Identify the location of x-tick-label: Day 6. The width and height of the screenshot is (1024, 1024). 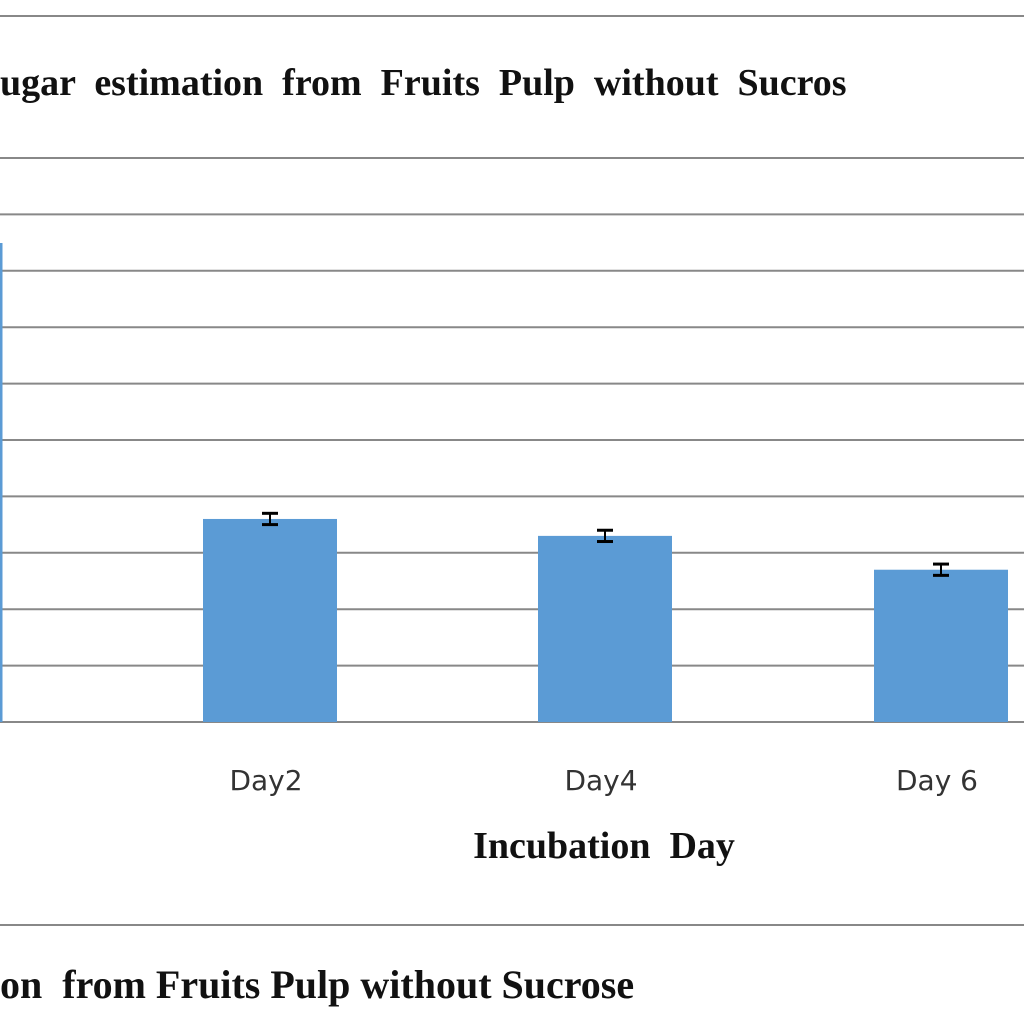
(937, 780).